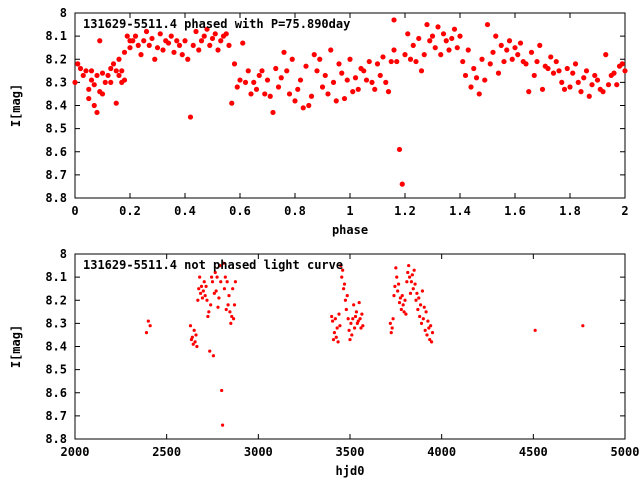  What do you see at coordinates (16, 105) in the screenshot?
I see `y-axis-label: I[mag]` at bounding box center [16, 105].